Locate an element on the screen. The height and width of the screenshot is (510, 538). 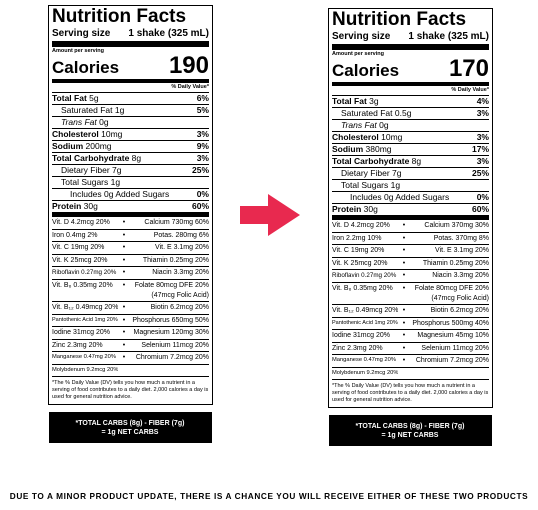
nutrient: Saturated Fat 0.5g is located at coordinates (371, 113).